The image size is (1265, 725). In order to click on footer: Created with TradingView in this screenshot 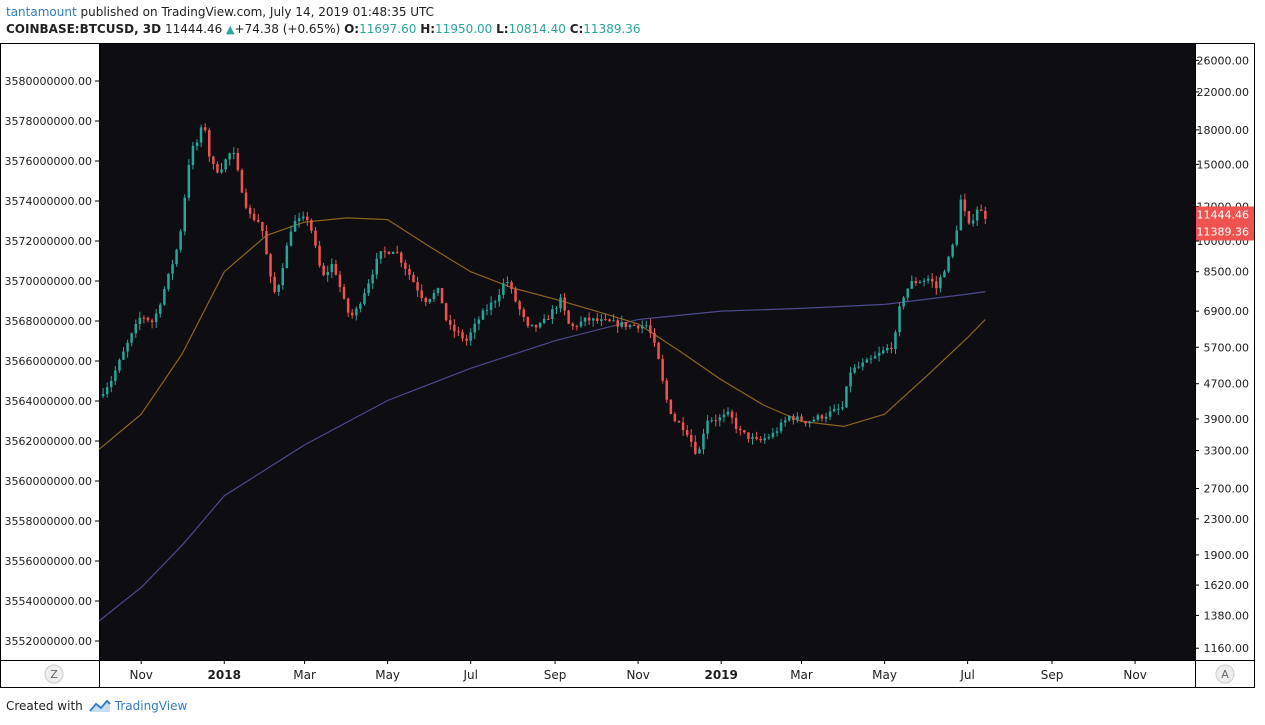, I will do `click(96, 706)`.